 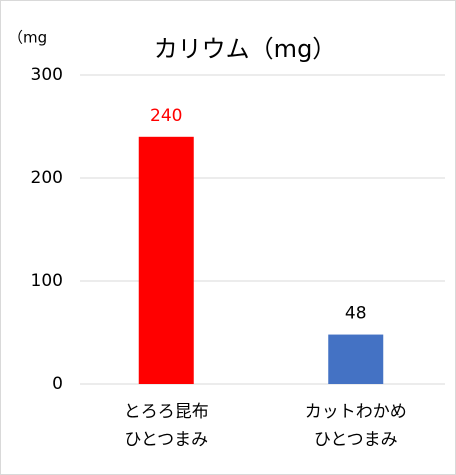 What do you see at coordinates (356, 314) in the screenshot?
I see `value-label: 48` at bounding box center [356, 314].